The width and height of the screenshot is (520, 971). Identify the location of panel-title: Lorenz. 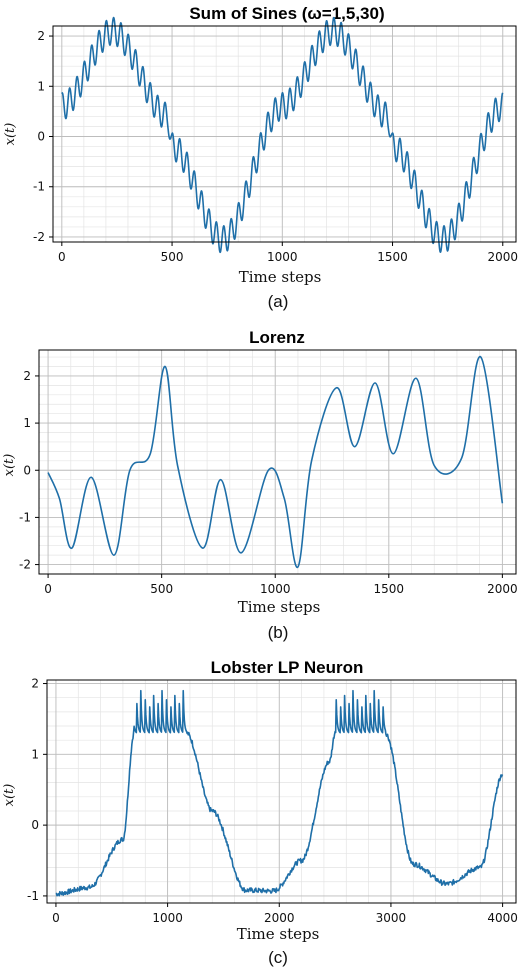
(277, 337).